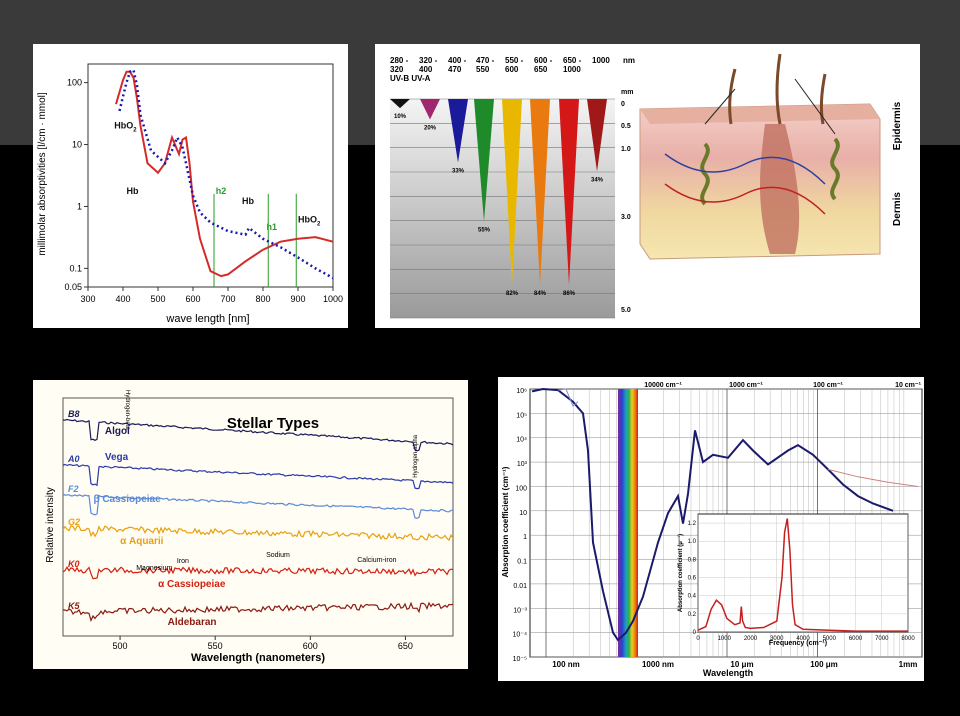 The width and height of the screenshot is (960, 716). I want to click on depth-tick-label: 0, so click(623, 104).